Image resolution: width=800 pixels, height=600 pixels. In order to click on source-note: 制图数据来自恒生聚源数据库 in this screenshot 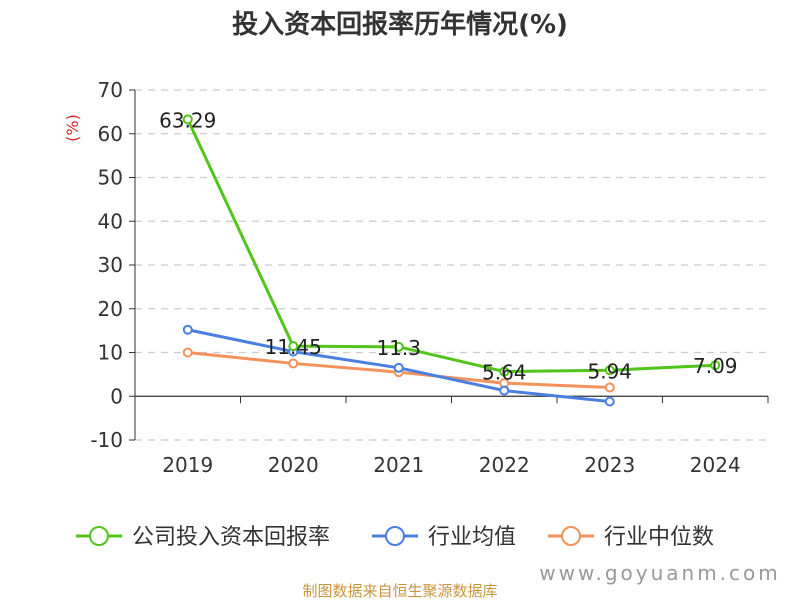, I will do `click(399, 591)`.